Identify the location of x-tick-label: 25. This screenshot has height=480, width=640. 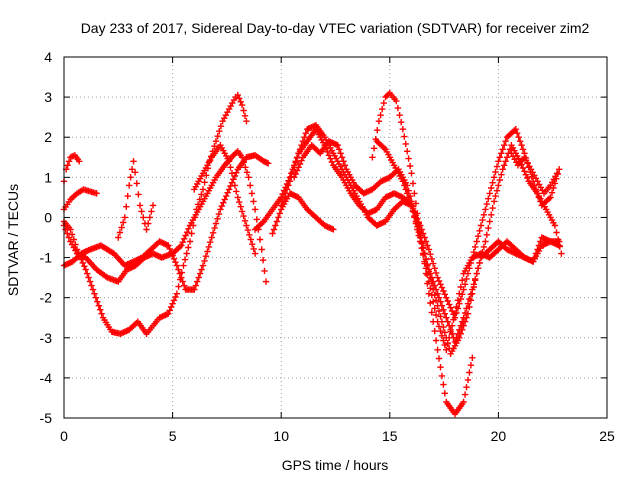
(607, 436).